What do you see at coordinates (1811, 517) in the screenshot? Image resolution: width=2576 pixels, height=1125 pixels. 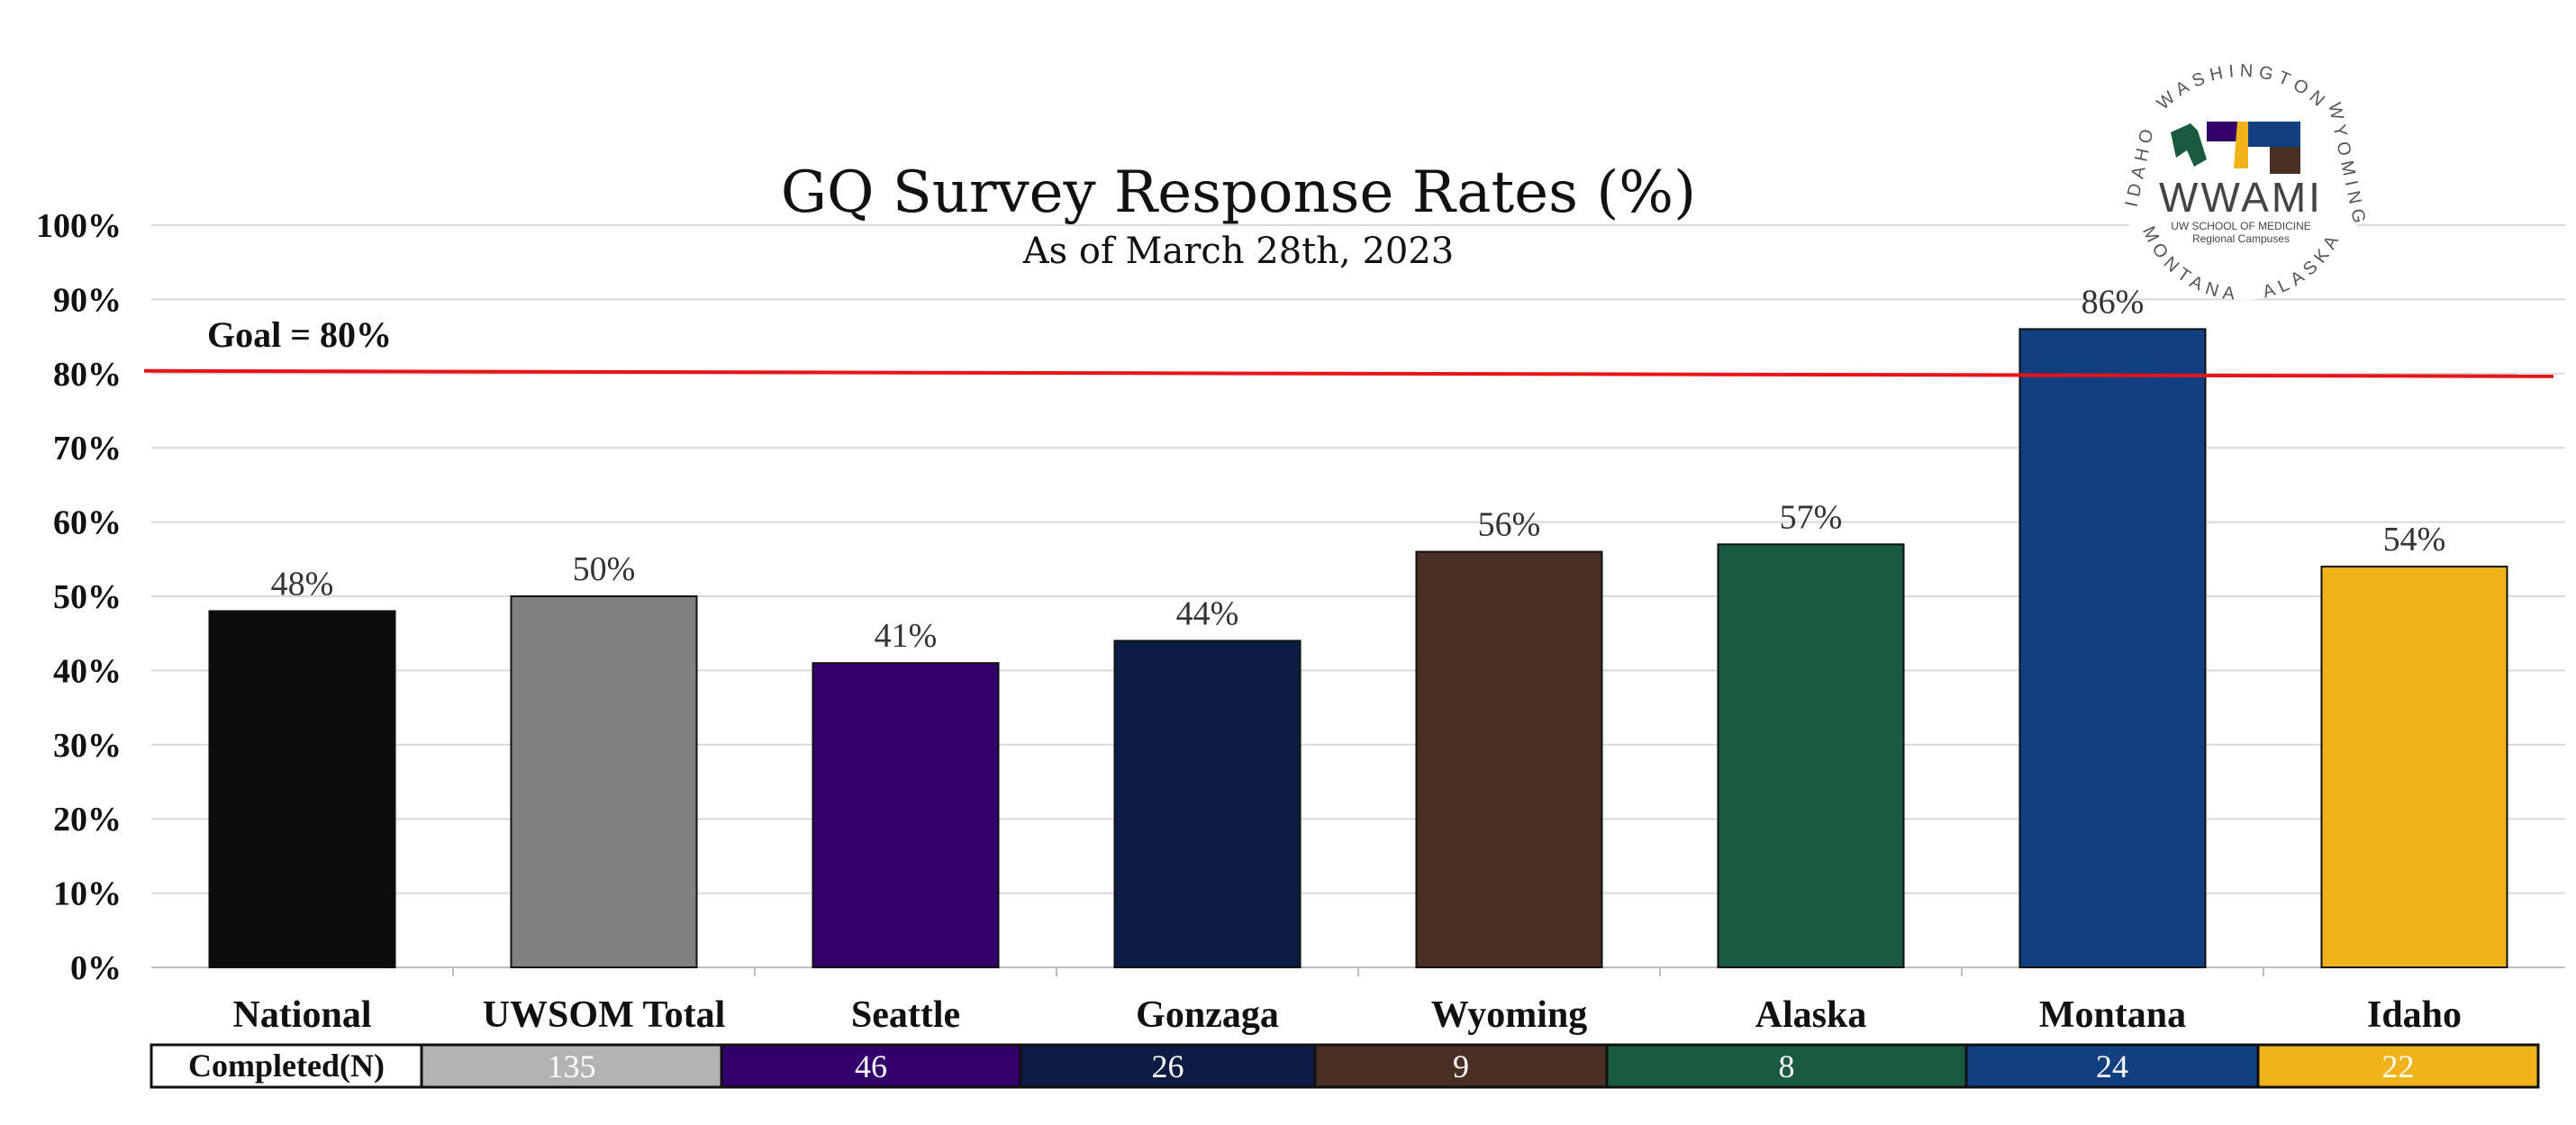 I see `data-label: 57%` at bounding box center [1811, 517].